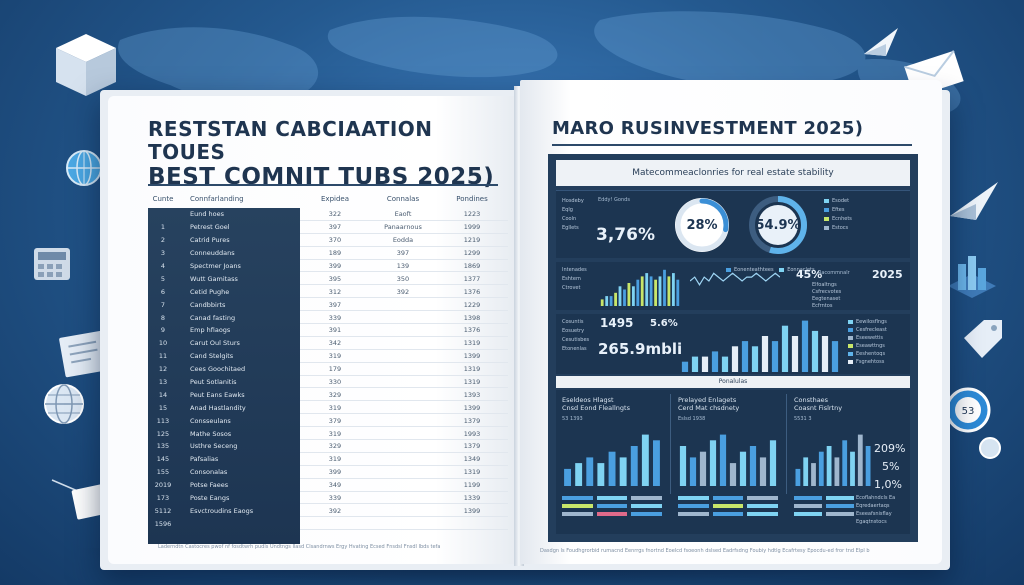 This screenshot has width=1024, height=585. I want to click on table-row: 2019 Potse Faees 349 1199, so click(328, 485).